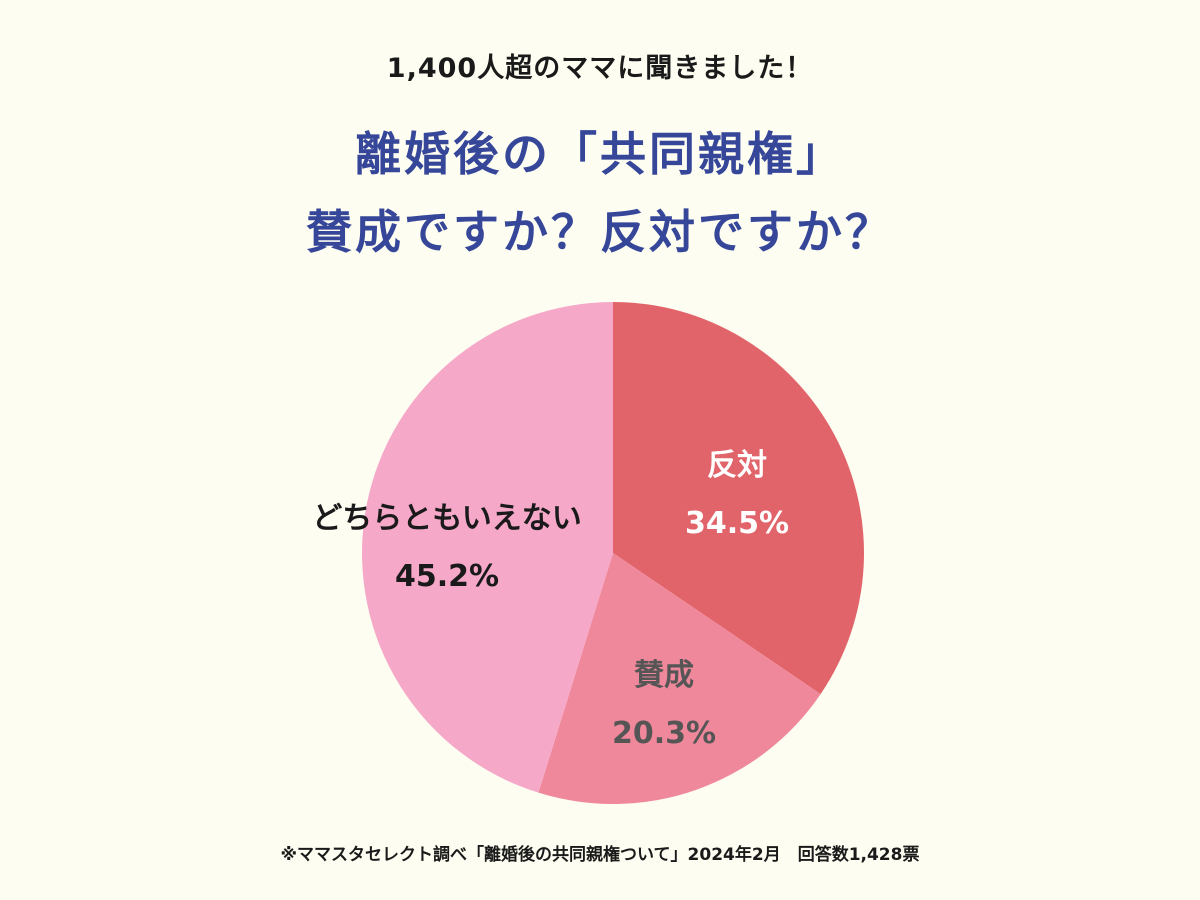 The width and height of the screenshot is (1200, 900). I want to click on slice-value-label: 45.2%, so click(447, 576).